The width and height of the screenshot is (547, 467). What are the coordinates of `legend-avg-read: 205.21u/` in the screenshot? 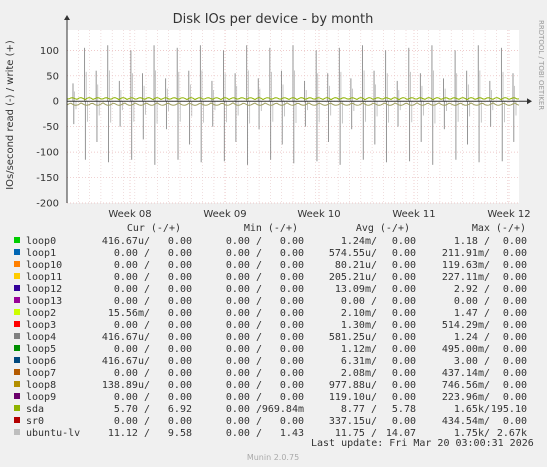 It's located at (353, 277).